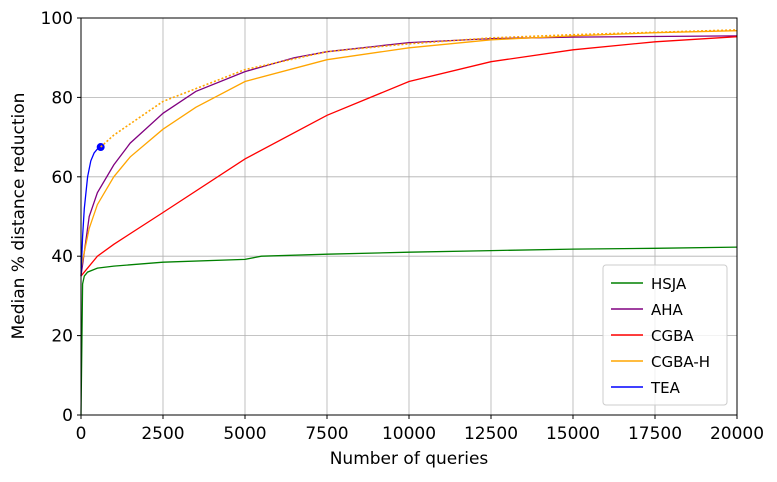 The height and width of the screenshot is (482, 777). I want to click on x-tick-label: 2500, so click(162, 434).